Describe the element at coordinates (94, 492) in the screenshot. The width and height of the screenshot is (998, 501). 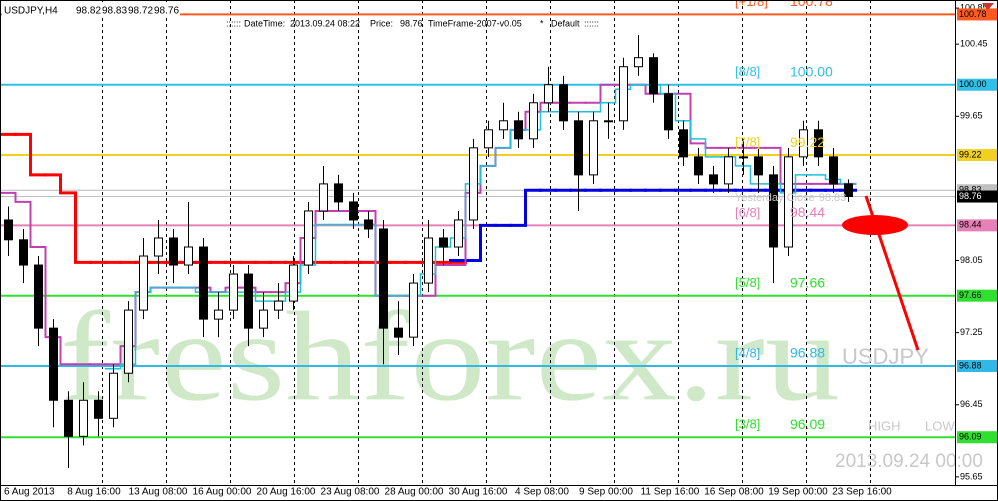
I see `x-tick-label: 8 Aug 16:00` at that location.